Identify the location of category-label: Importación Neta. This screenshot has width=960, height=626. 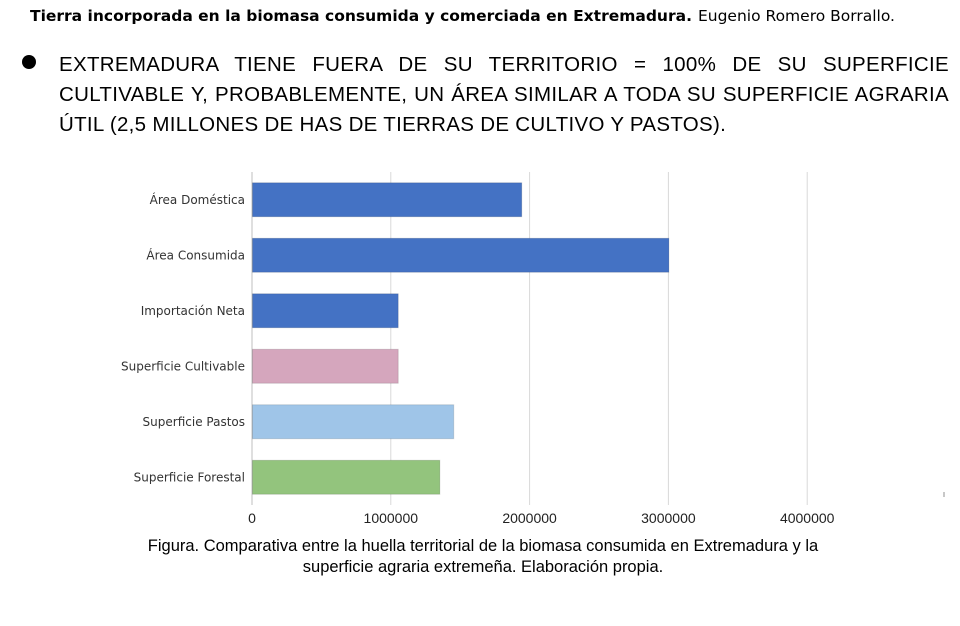
(193, 311).